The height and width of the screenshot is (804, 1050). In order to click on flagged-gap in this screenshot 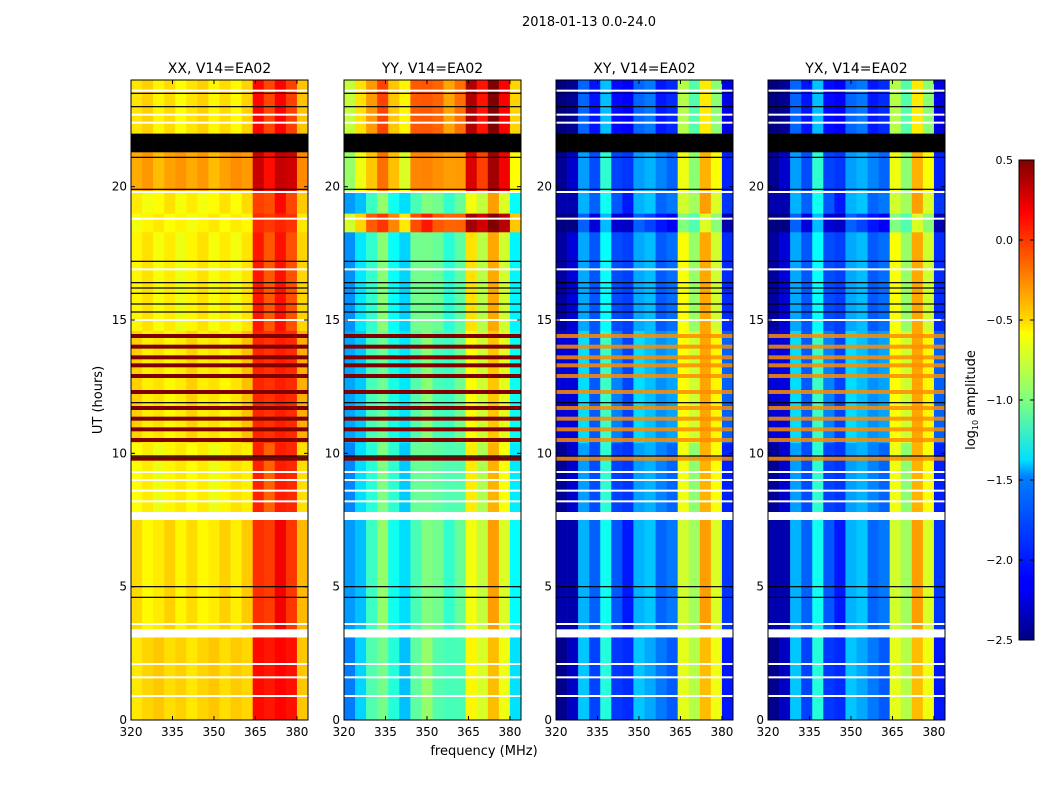, I will do `click(644, 633)`.